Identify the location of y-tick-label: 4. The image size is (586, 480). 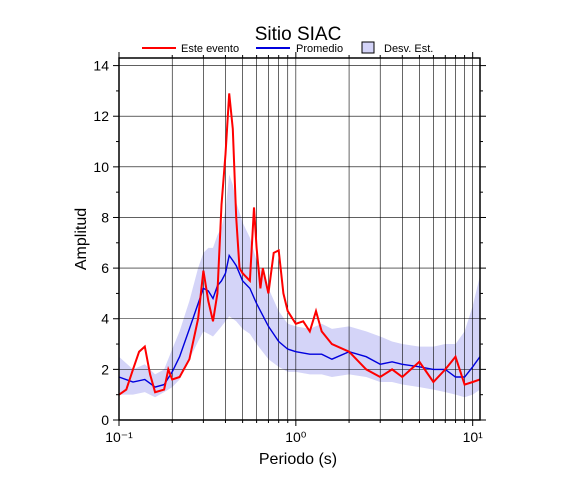
(105, 319).